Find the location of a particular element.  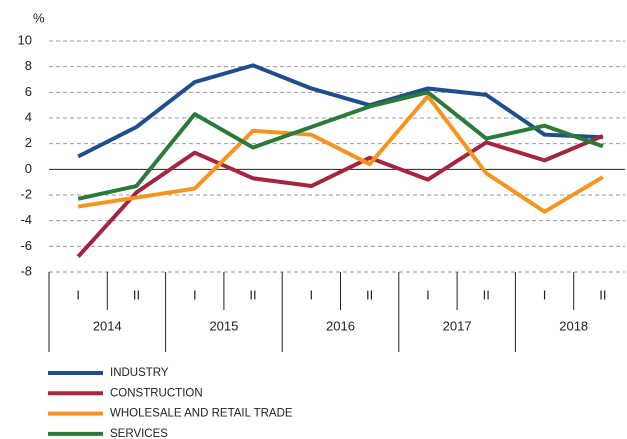

group-label: 2015 is located at coordinates (223, 325).